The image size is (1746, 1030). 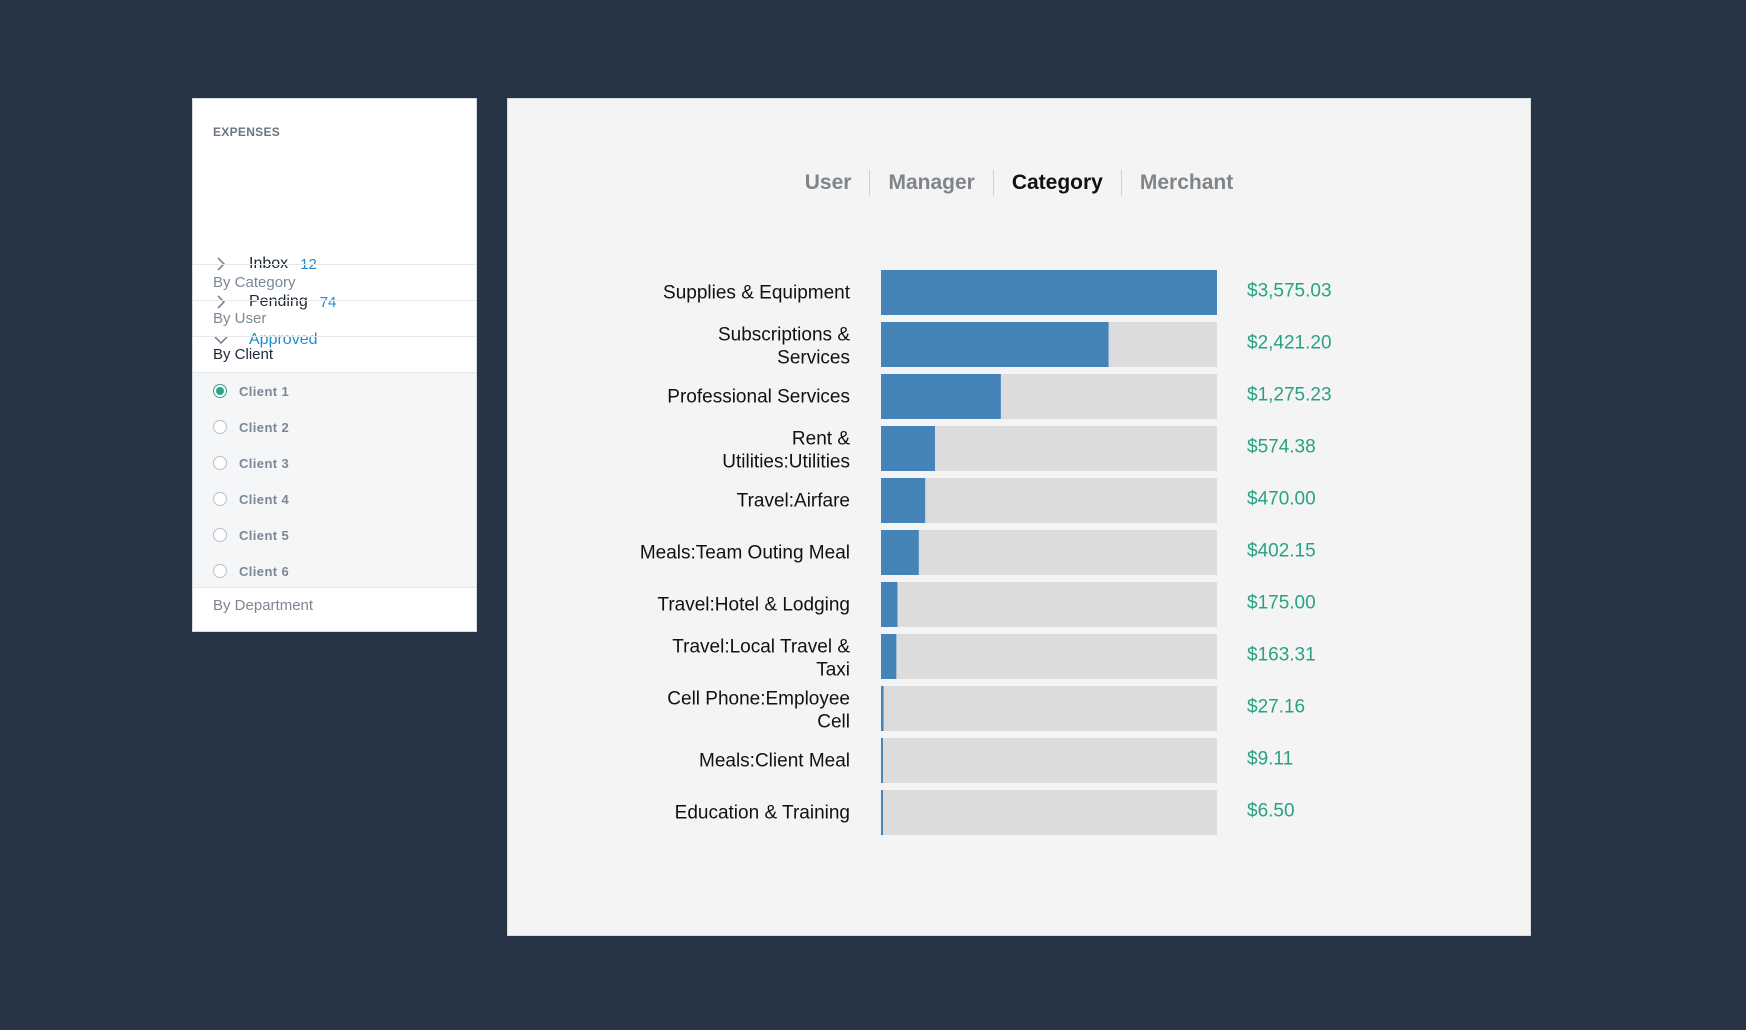 What do you see at coordinates (786, 451) in the screenshot?
I see `category-label: Rent & Utilities:Utilities` at bounding box center [786, 451].